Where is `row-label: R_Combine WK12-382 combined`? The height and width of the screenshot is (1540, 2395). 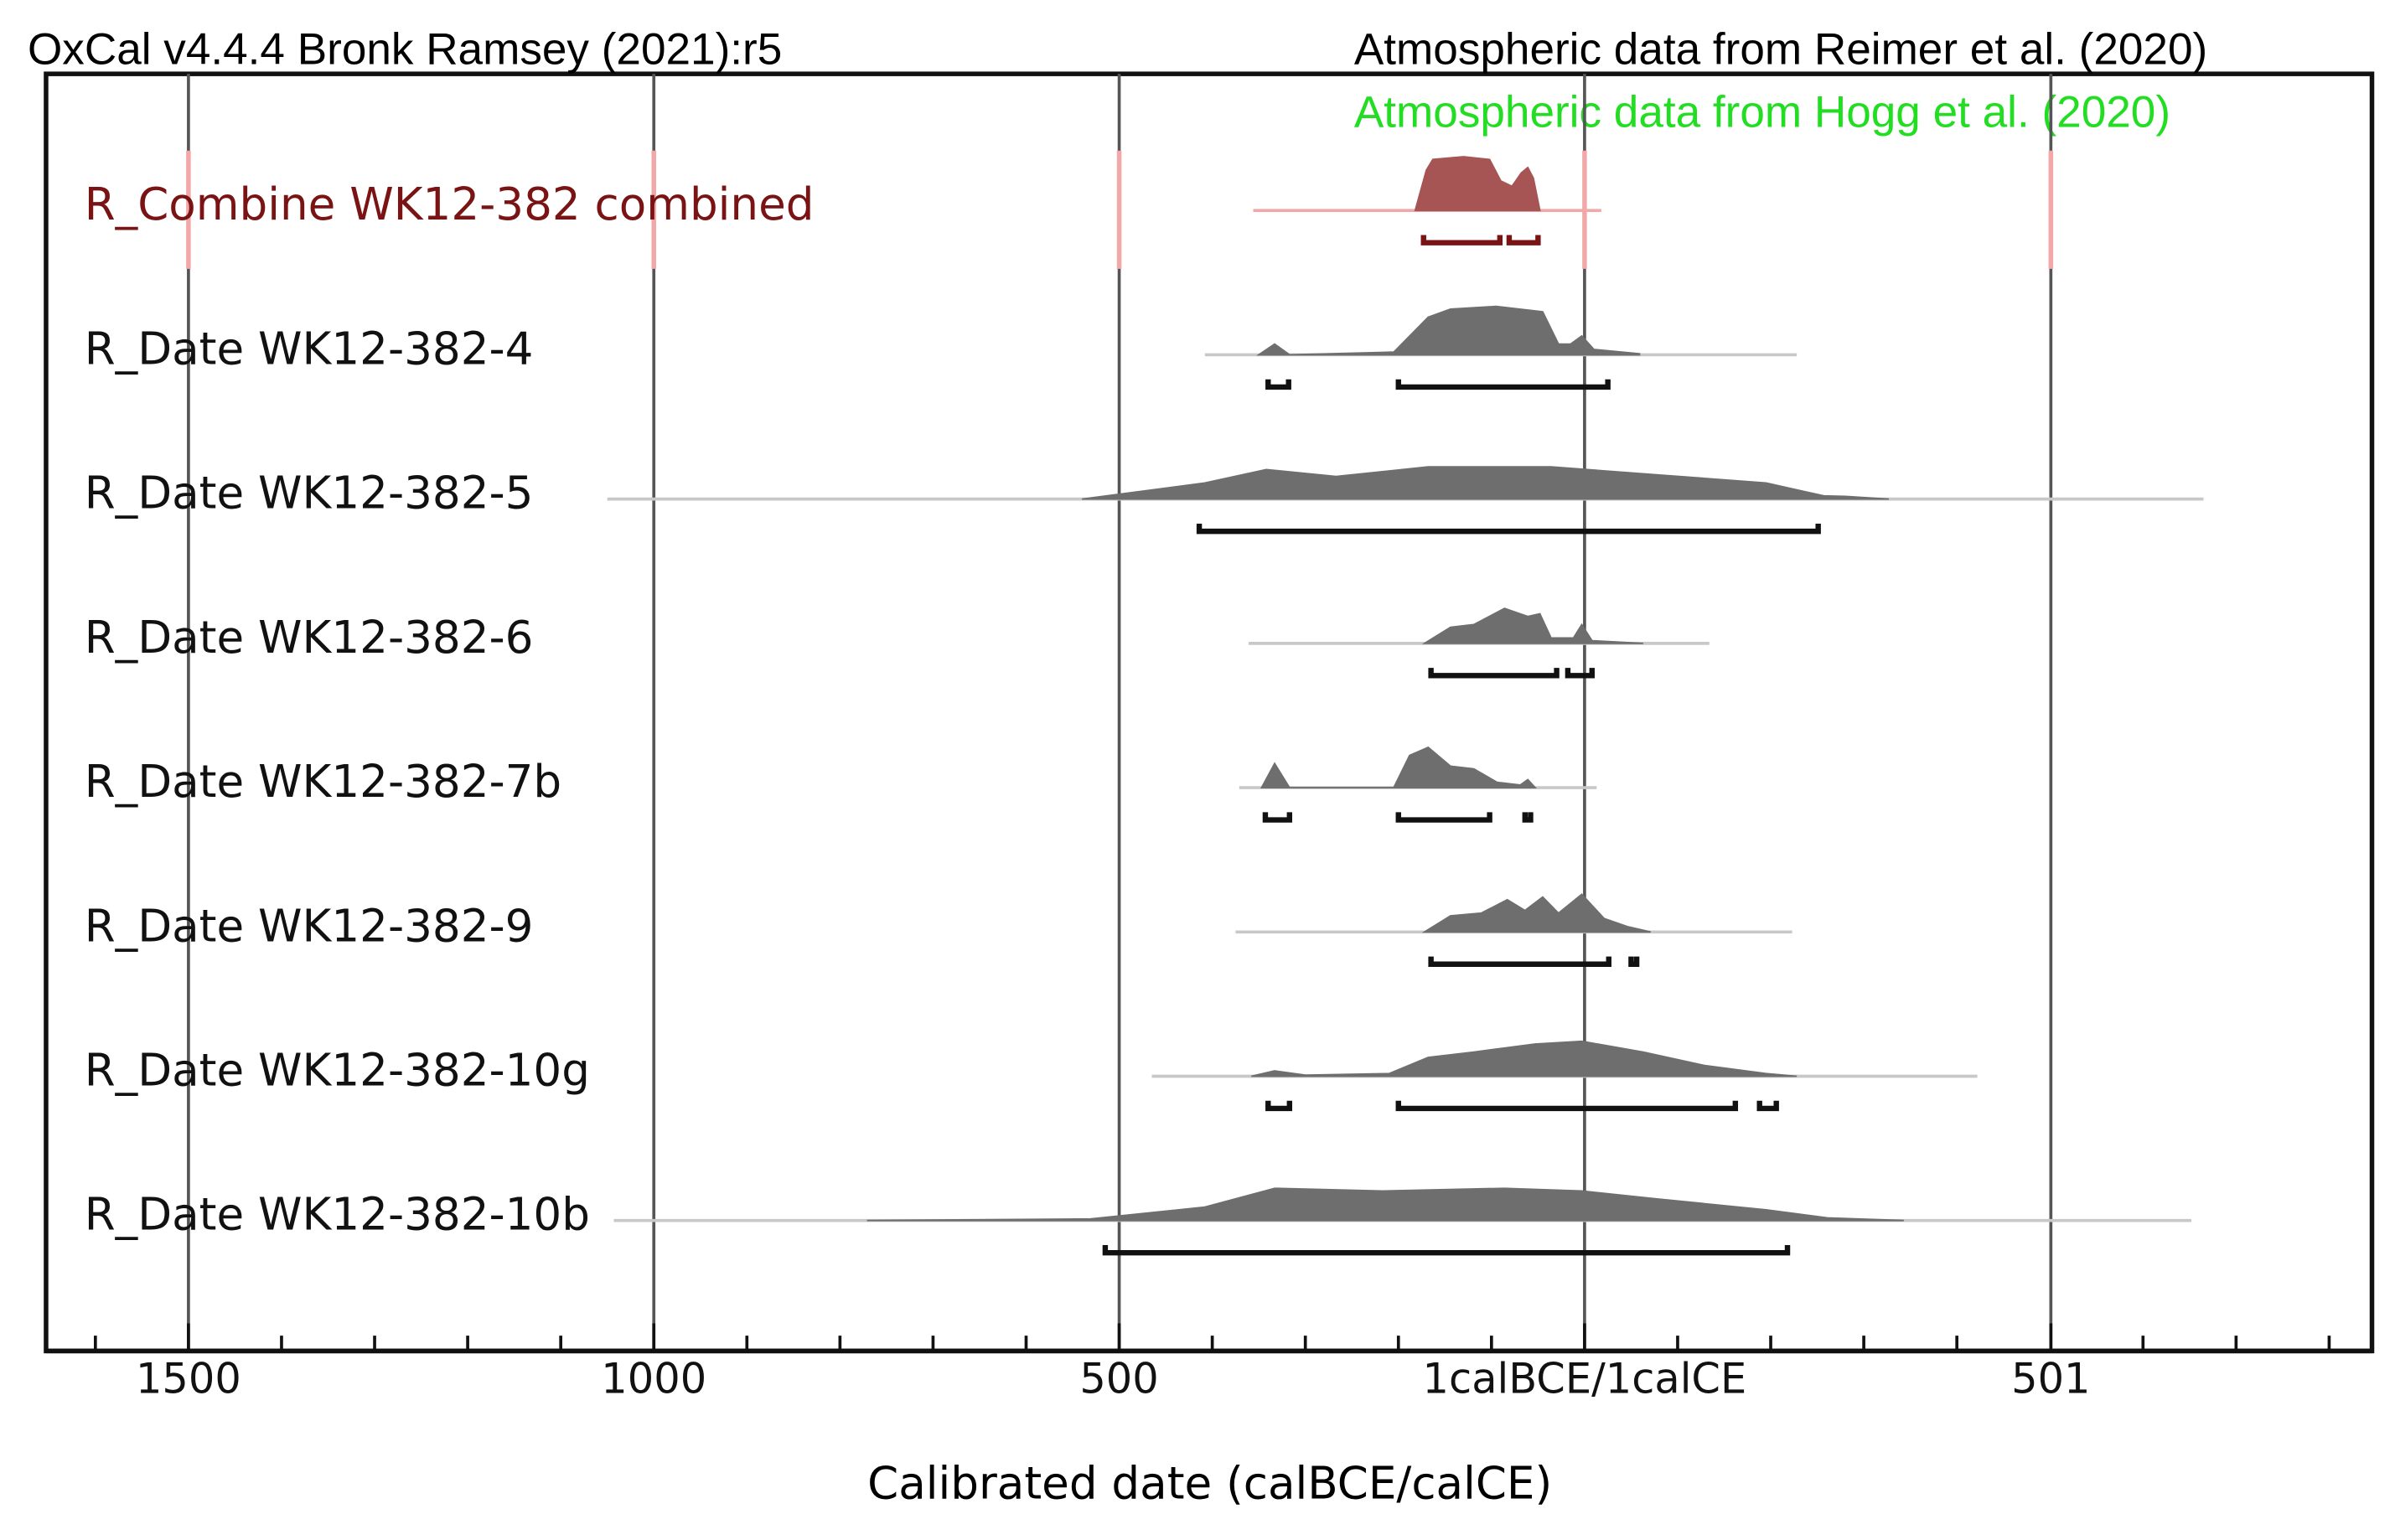
row-label: R_Combine WK12-382 combined is located at coordinates (450, 204).